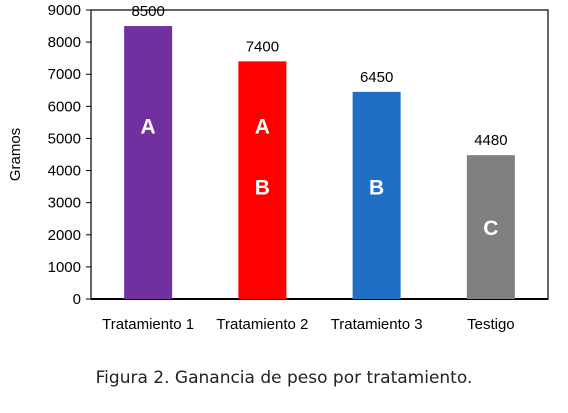 Image resolution: width=568 pixels, height=413 pixels. Describe the element at coordinates (262, 324) in the screenshot. I see `x-tick-label: Tratamiento 2` at that location.